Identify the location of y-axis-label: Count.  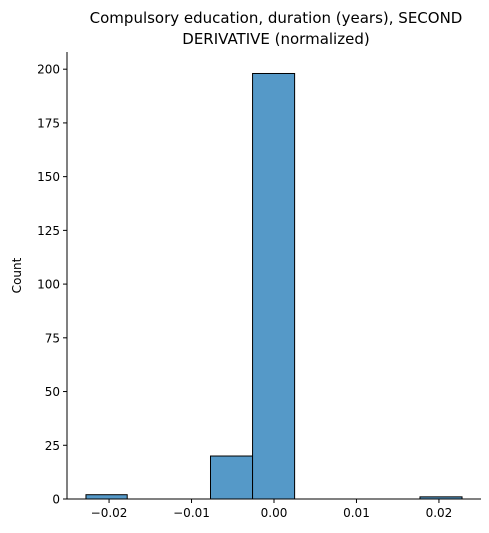
(17, 275).